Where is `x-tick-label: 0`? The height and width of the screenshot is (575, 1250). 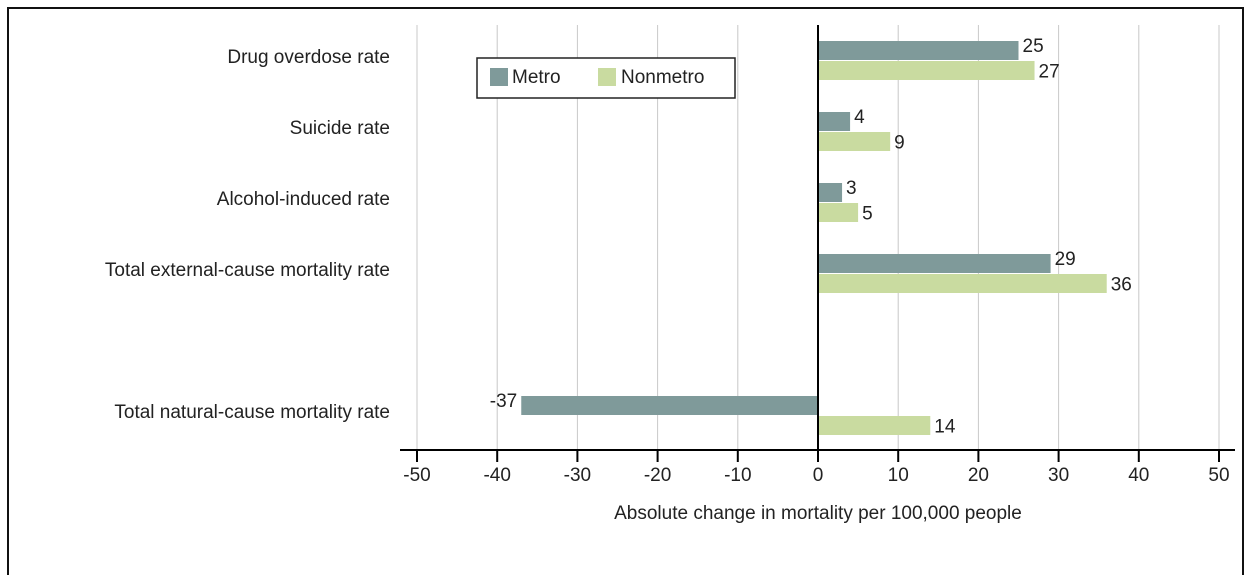 x-tick-label: 0 is located at coordinates (818, 475).